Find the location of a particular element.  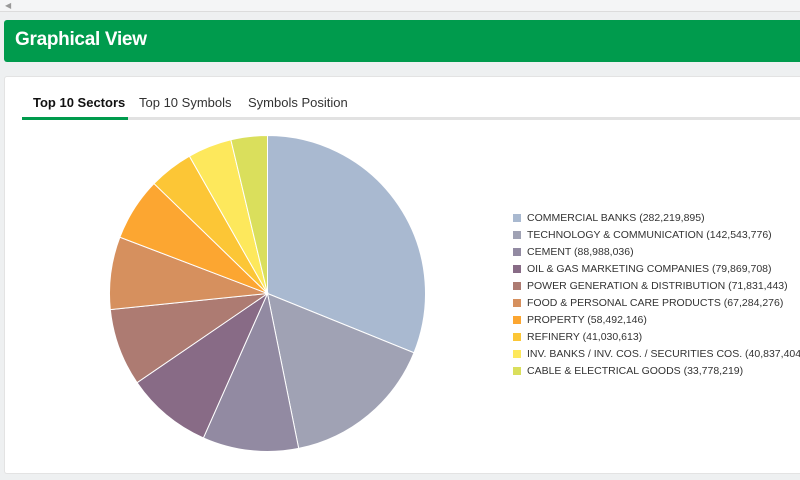

pie-slice-commercial-banks is located at coordinates (346, 244).